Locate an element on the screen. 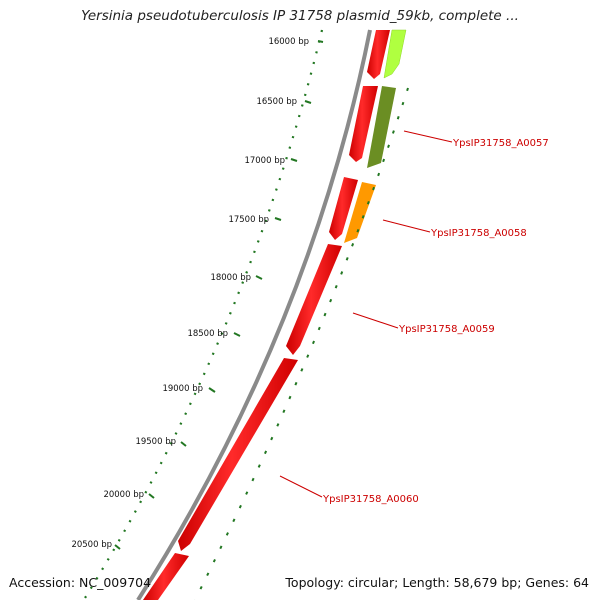  scale-tick-label: 18500 bp is located at coordinates (207, 334).